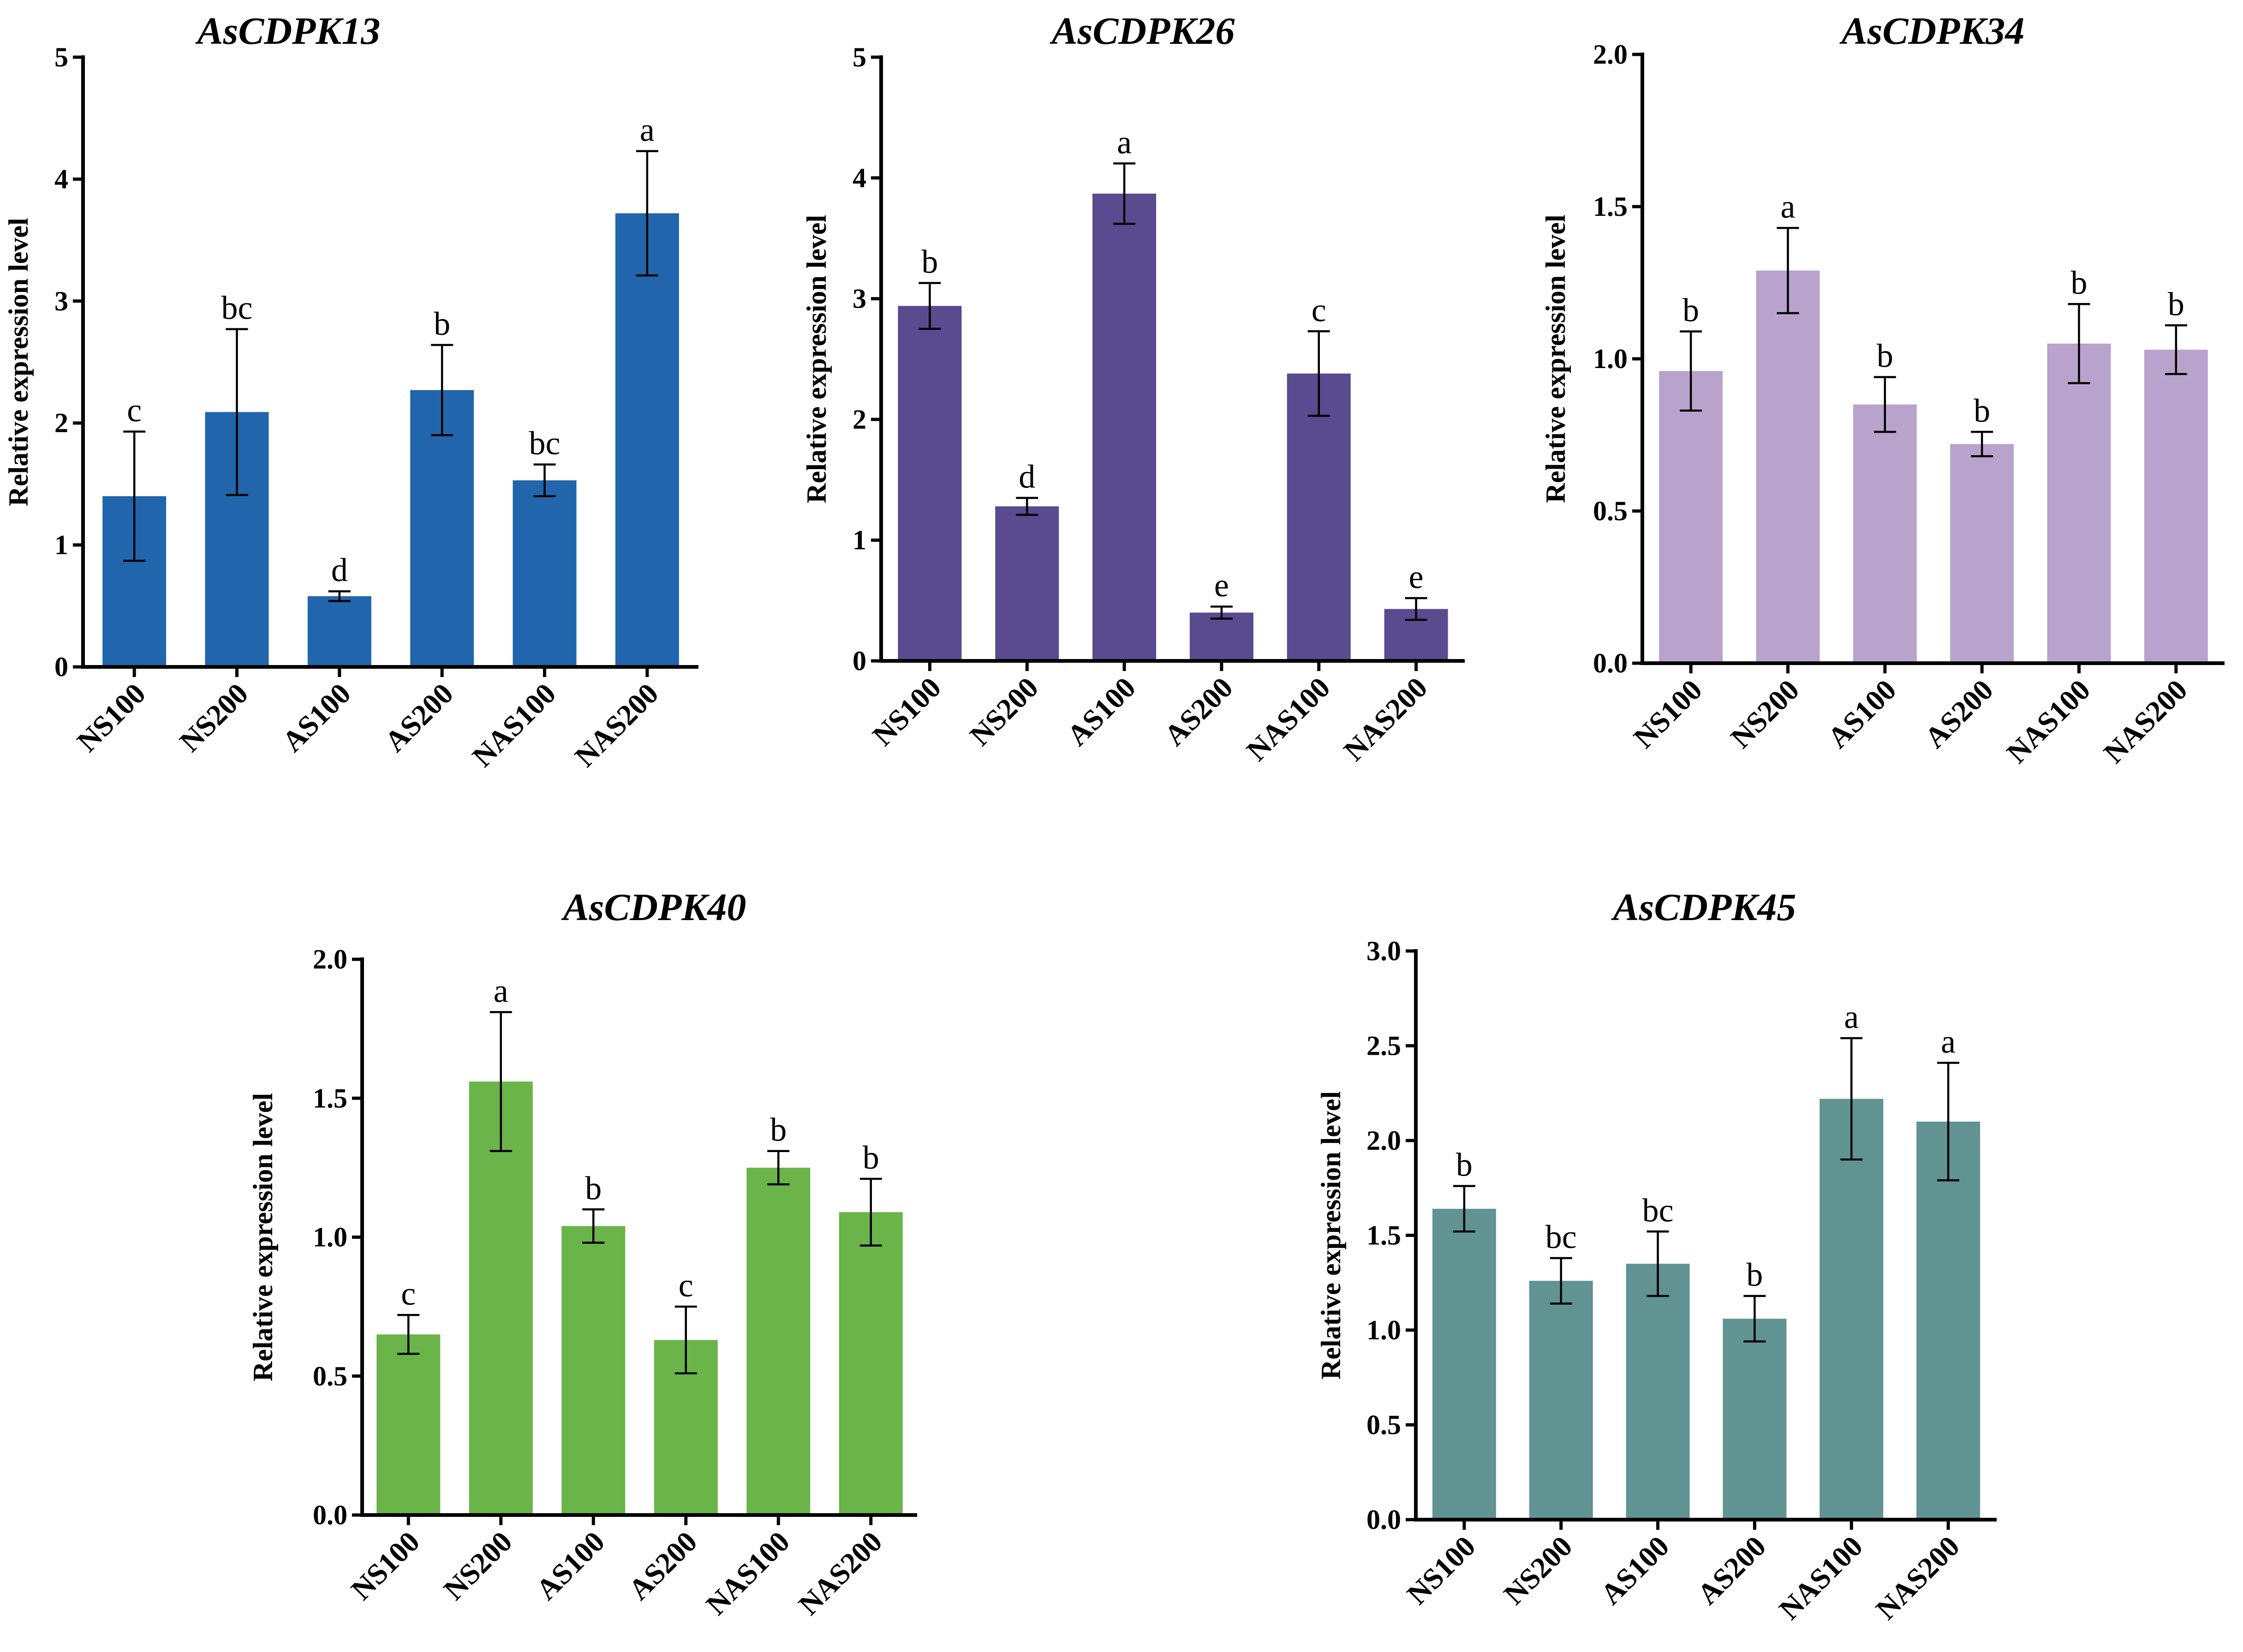 This screenshot has width=2243, height=1652. What do you see at coordinates (1221, 636) in the screenshot?
I see `bar-as200` at bounding box center [1221, 636].